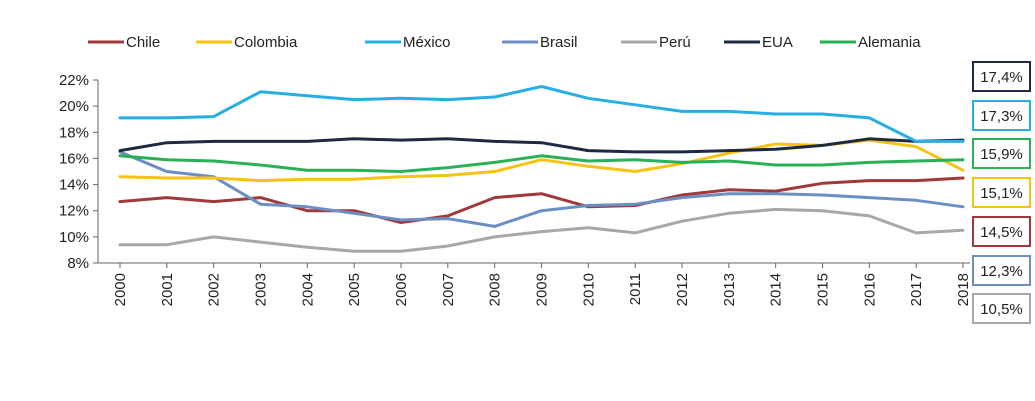  What do you see at coordinates (307, 289) in the screenshot?
I see `x-tick-label-4: 2004` at bounding box center [307, 289].